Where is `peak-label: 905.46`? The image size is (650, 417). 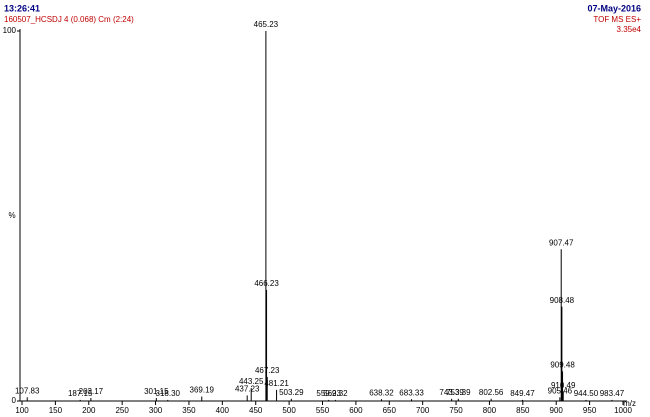 peak-label: 905.46 is located at coordinates (560, 390).